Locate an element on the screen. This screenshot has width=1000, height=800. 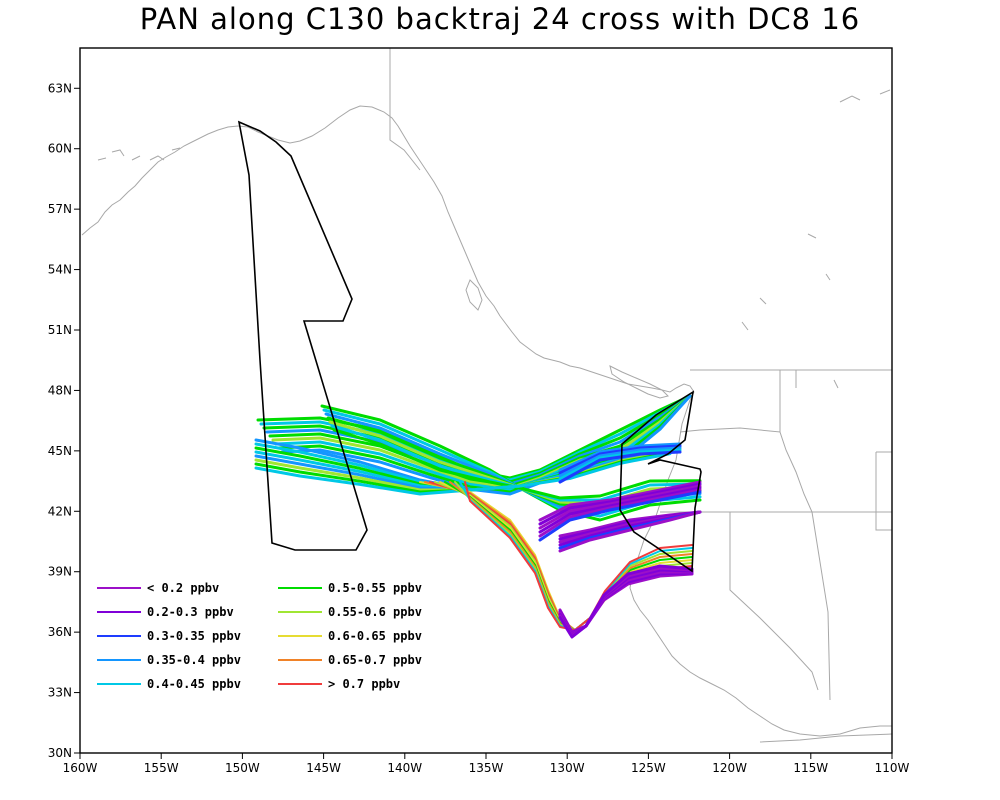
lakes is located at coordinates (816, 239).